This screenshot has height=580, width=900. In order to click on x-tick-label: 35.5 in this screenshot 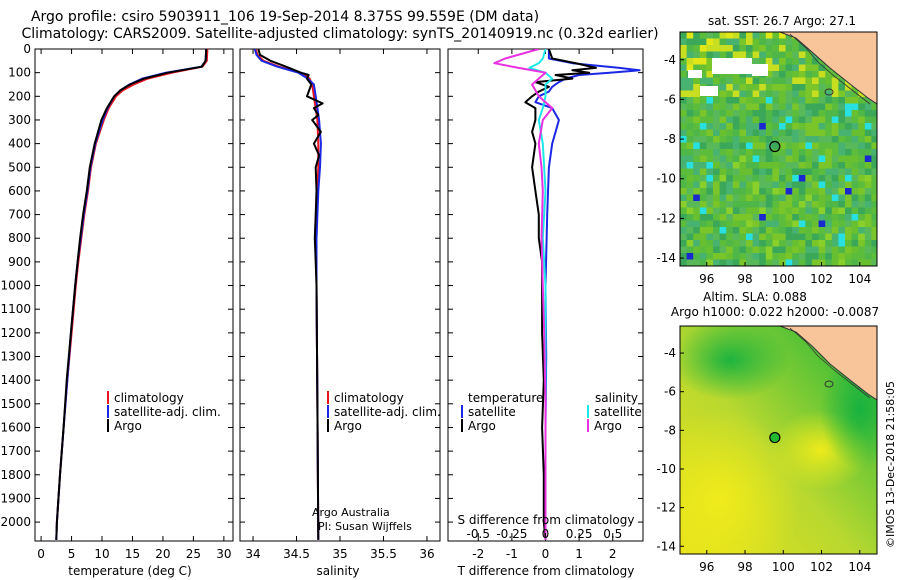, I will do `click(383, 554)`.